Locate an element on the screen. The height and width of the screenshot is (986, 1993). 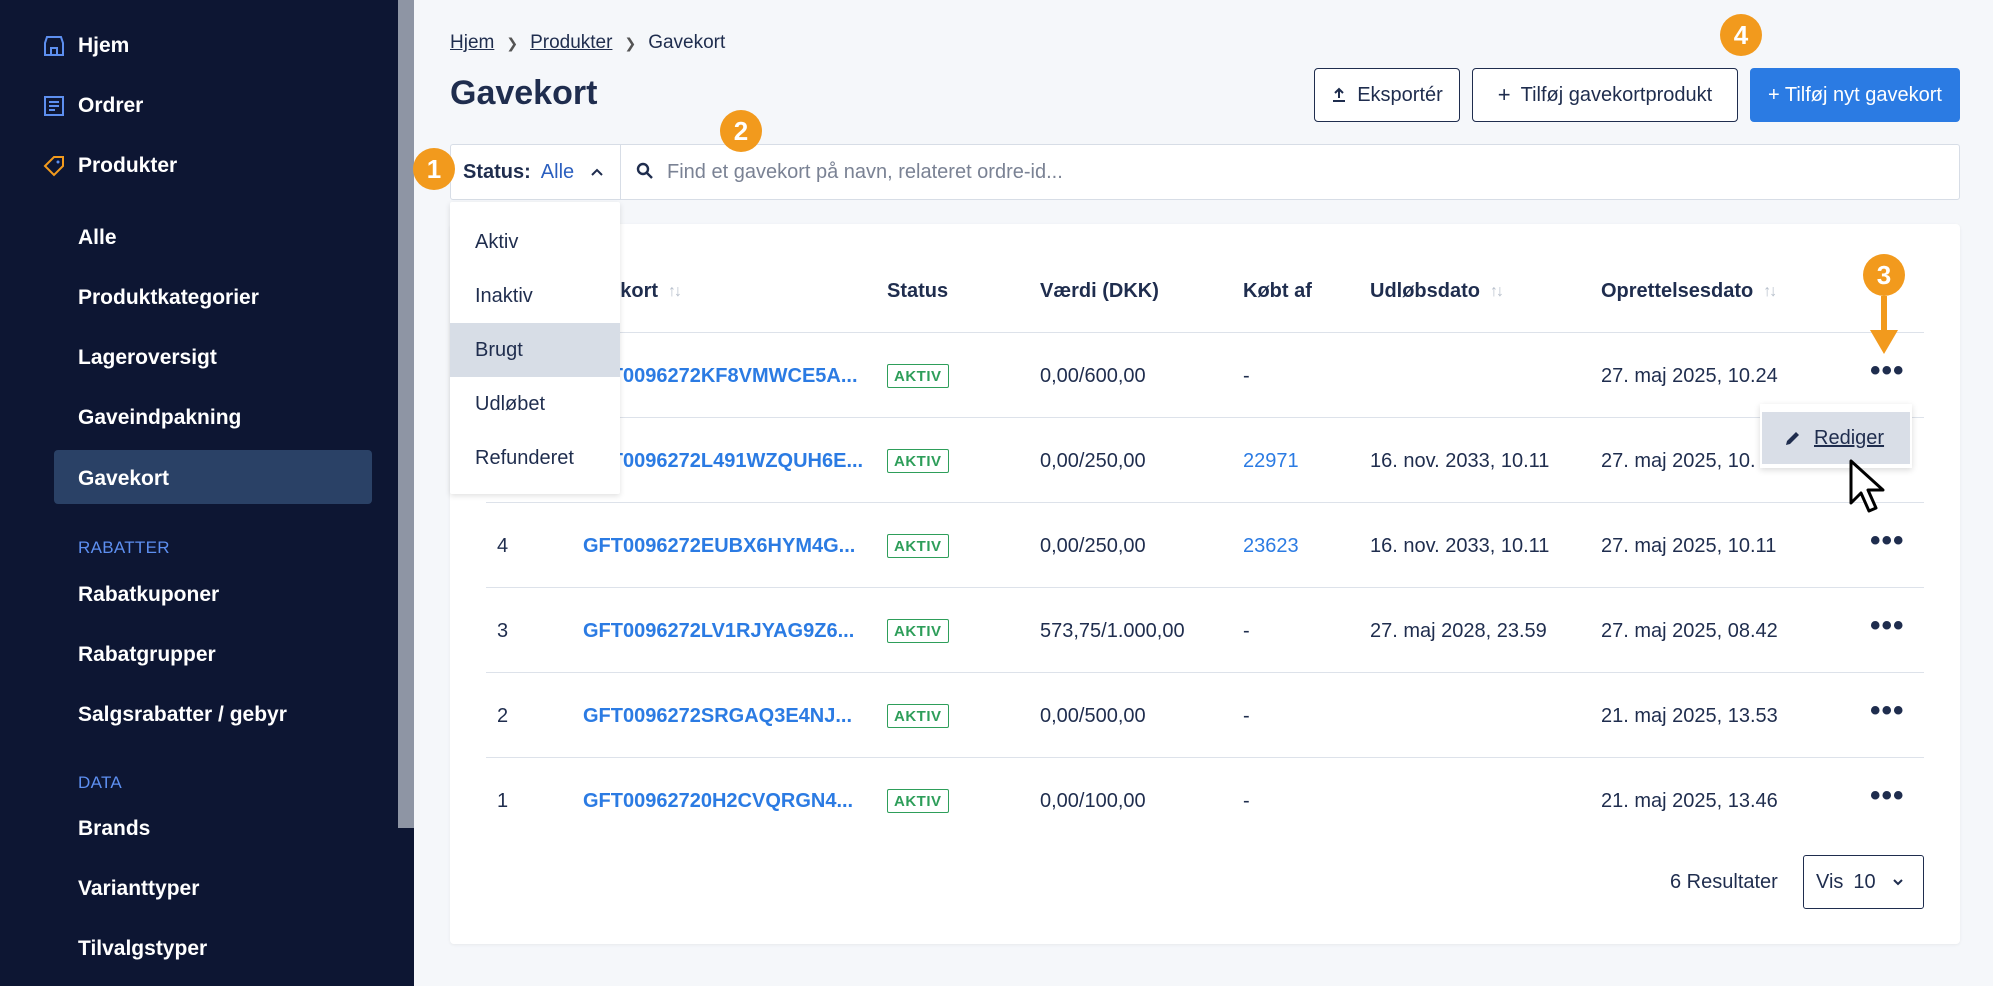
sidebar-item-salgsrabatter: Salgsrabatter / gebyr is located at coordinates (182, 714).